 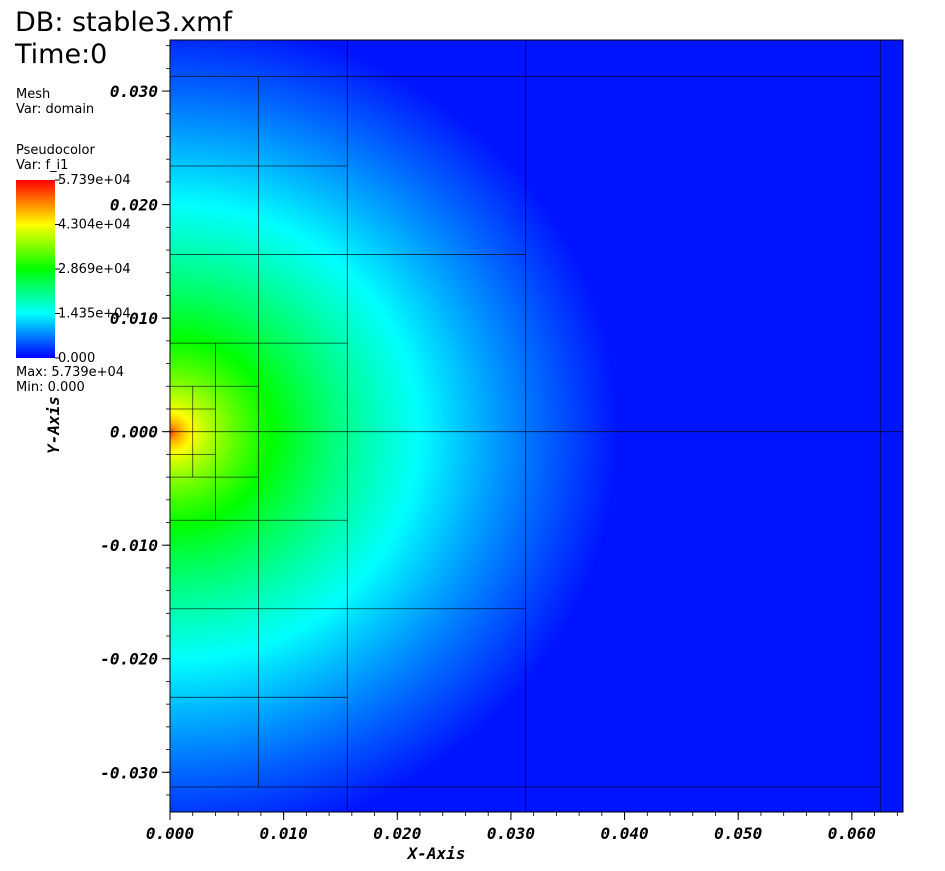 I want to click on mesh-legend-plot: Mesh, so click(x=33, y=94).